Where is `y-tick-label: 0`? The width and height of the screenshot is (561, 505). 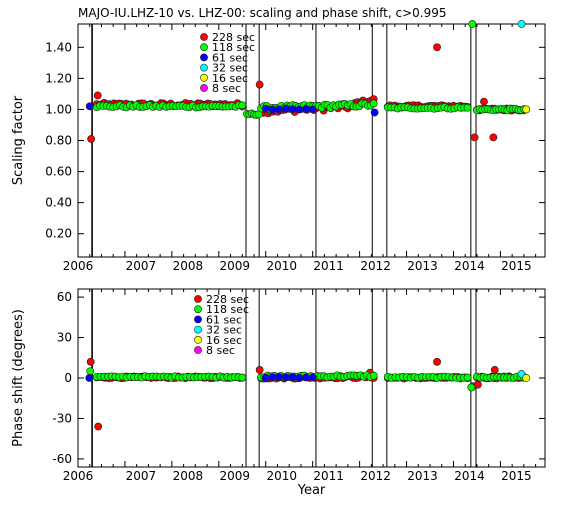
y-tick-label: 0 is located at coordinates (68, 378).